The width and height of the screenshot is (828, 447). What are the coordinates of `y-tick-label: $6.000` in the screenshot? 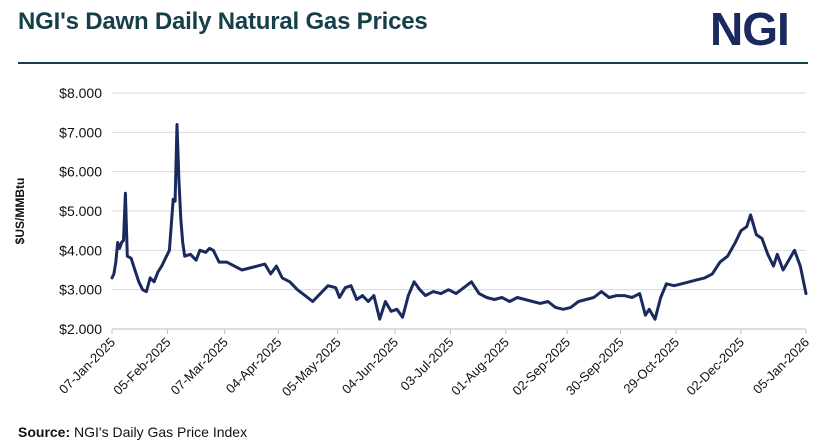 It's located at (80, 172).